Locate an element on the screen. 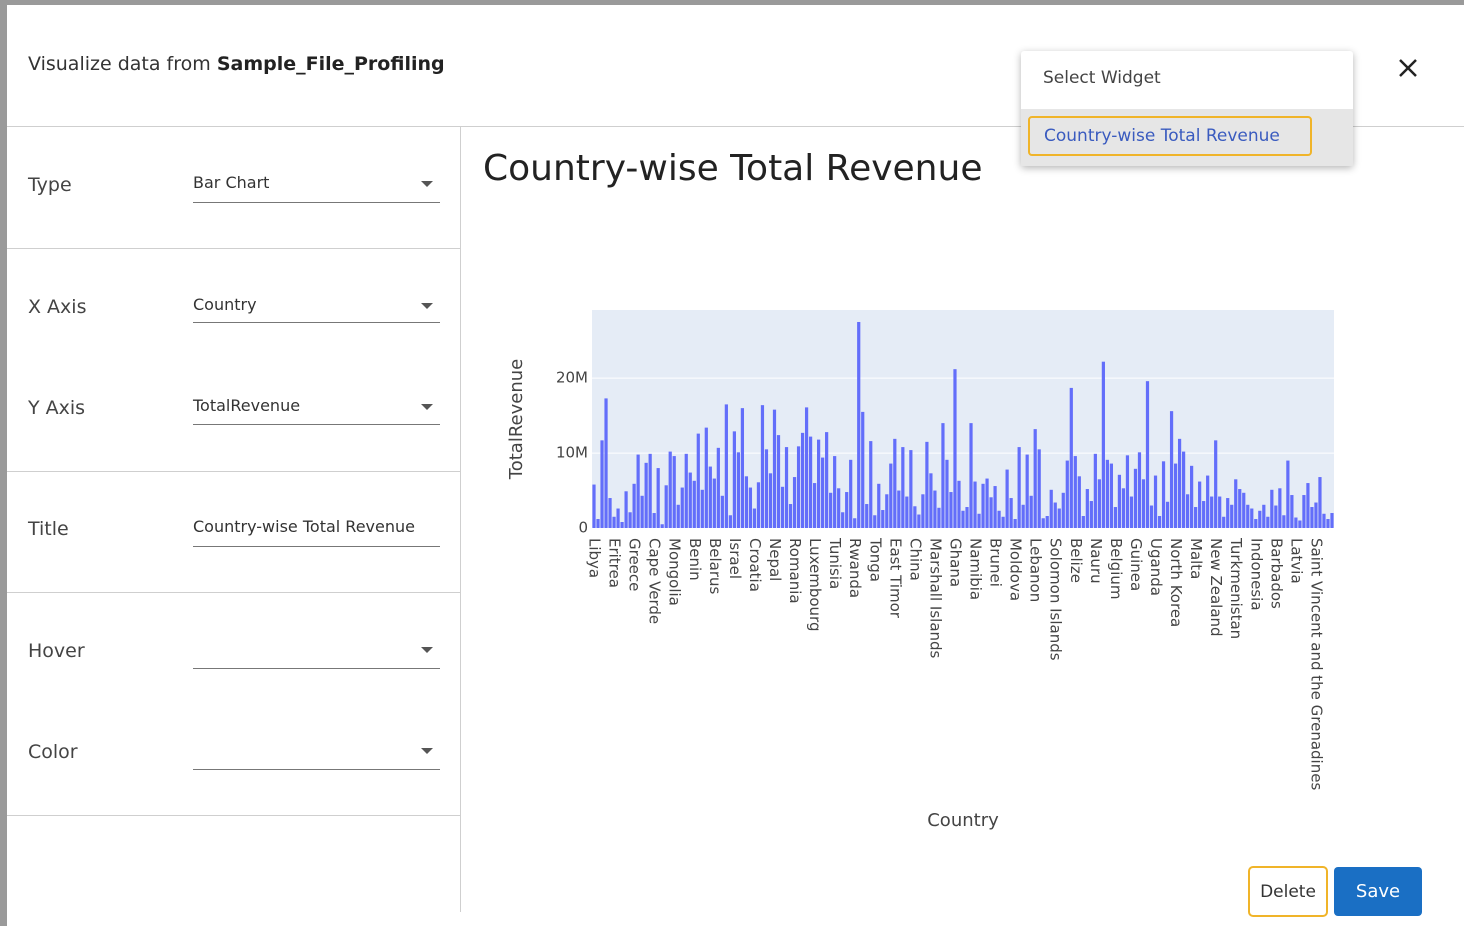  x-tick-label: East Timor is located at coordinates (895, 578).